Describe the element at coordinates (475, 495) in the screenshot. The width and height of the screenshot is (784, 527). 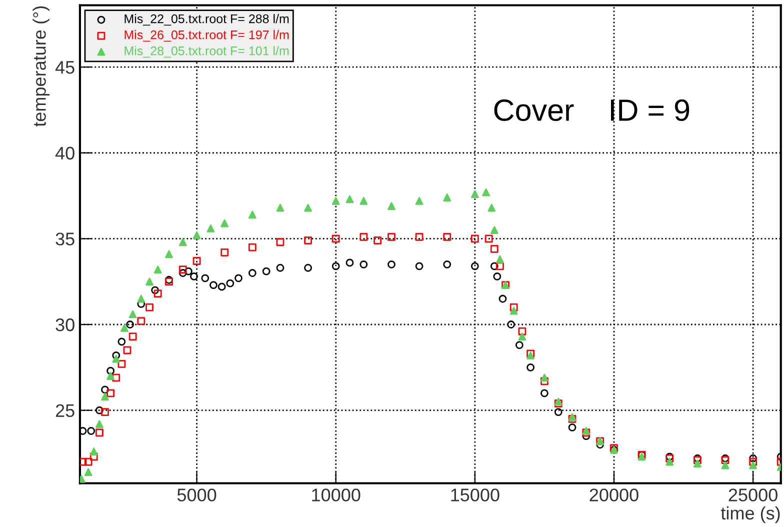
I see `x-tick-label: 15000` at that location.